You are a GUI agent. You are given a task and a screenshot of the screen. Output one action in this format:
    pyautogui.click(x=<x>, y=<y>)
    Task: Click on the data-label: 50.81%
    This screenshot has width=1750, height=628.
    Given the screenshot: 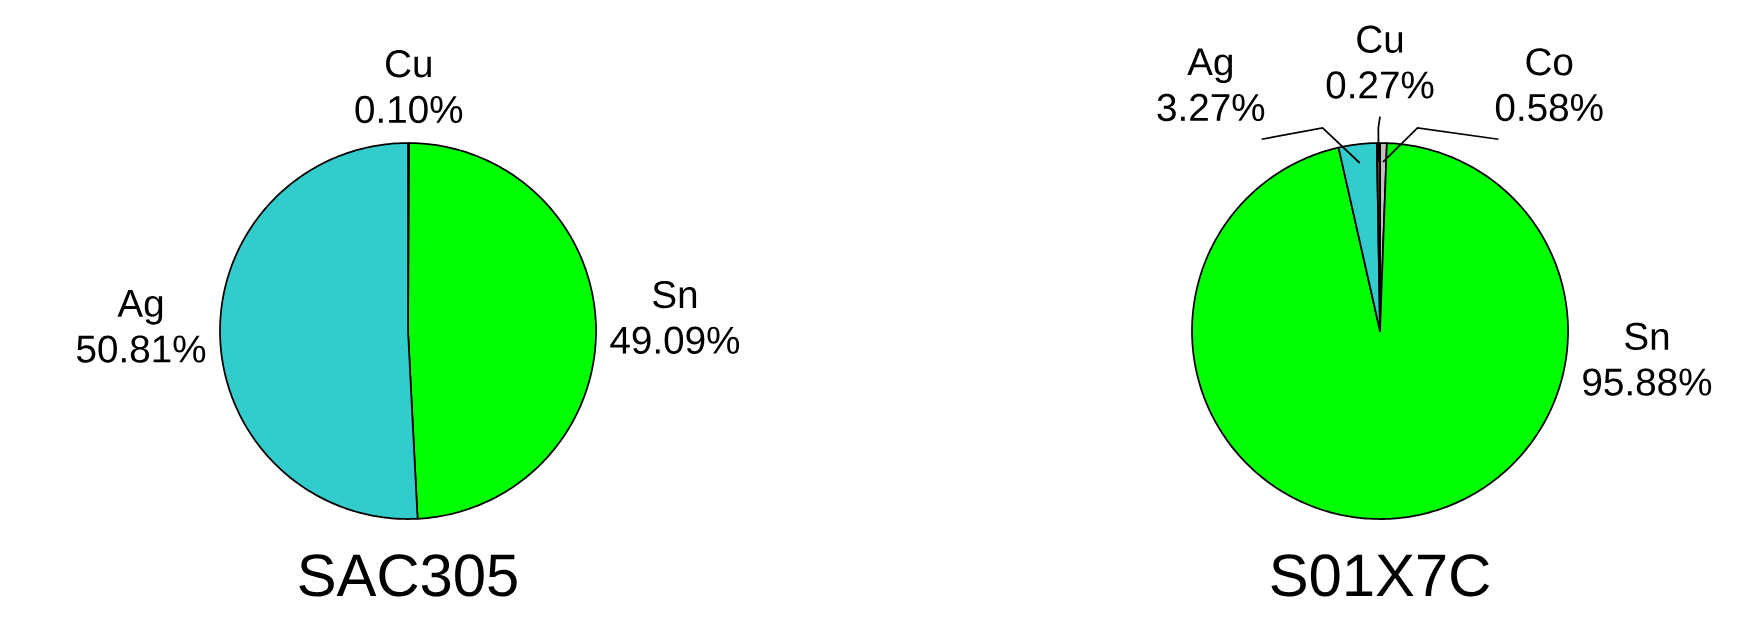 What is the action you would take?
    pyautogui.click(x=141, y=349)
    